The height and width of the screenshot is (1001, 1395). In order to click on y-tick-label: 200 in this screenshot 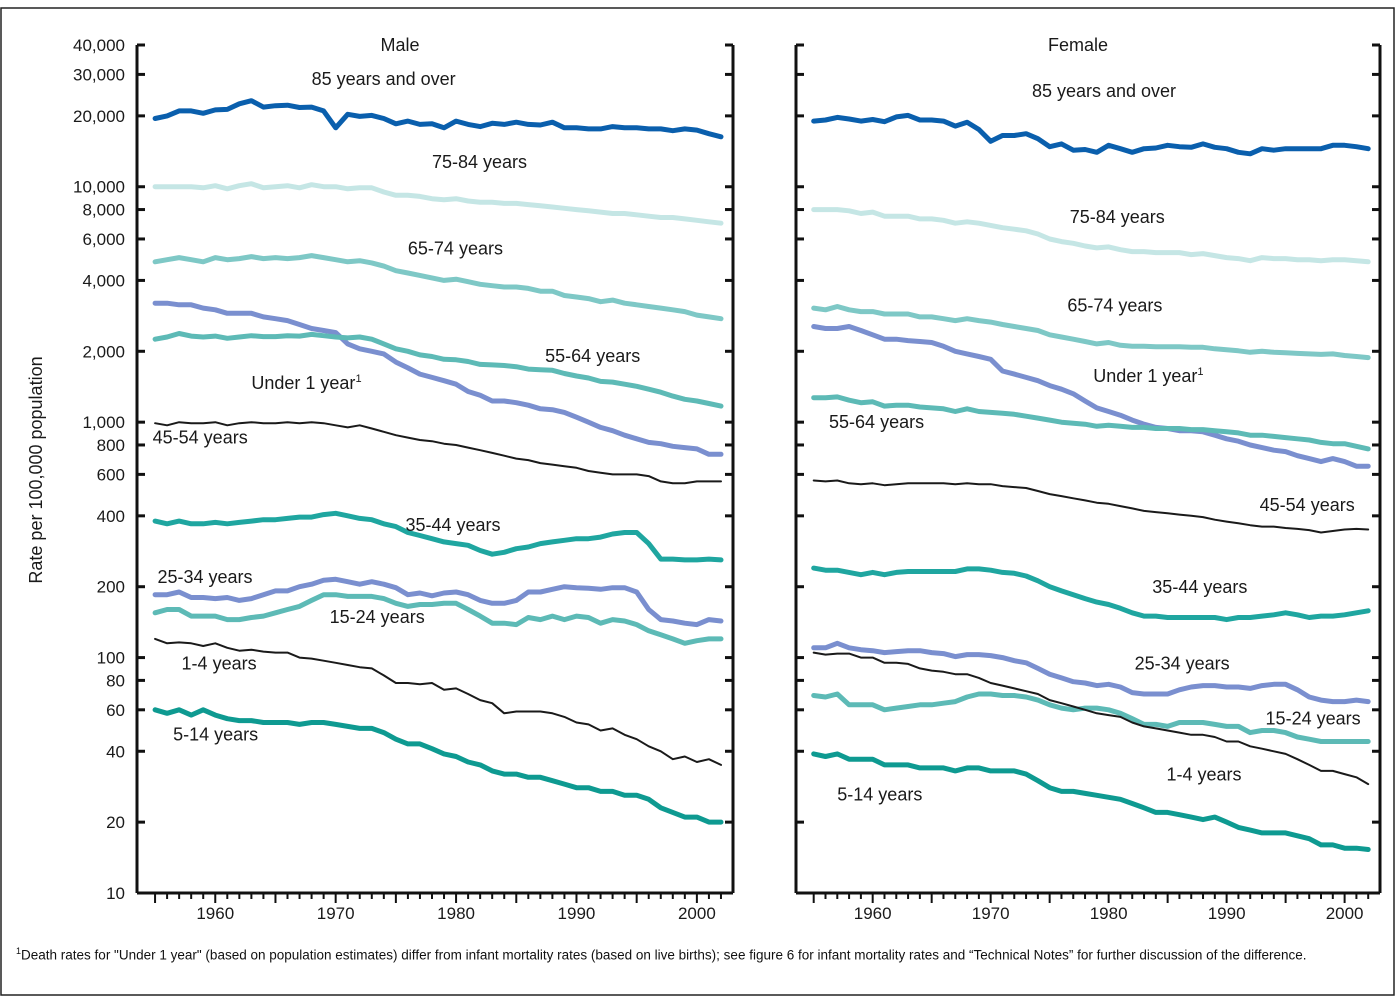, I will do `click(111, 587)`.